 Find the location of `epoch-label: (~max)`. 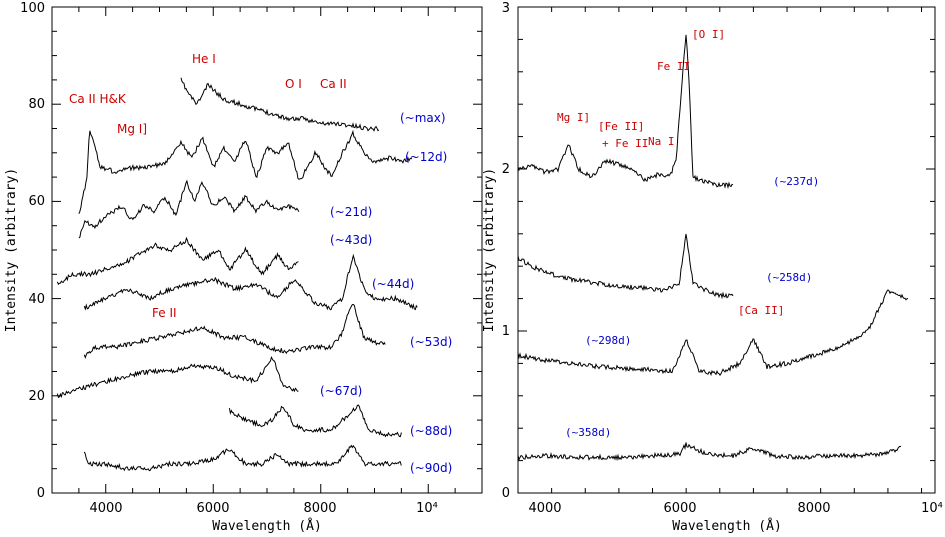

epoch-label: (~max) is located at coordinates (423, 118).